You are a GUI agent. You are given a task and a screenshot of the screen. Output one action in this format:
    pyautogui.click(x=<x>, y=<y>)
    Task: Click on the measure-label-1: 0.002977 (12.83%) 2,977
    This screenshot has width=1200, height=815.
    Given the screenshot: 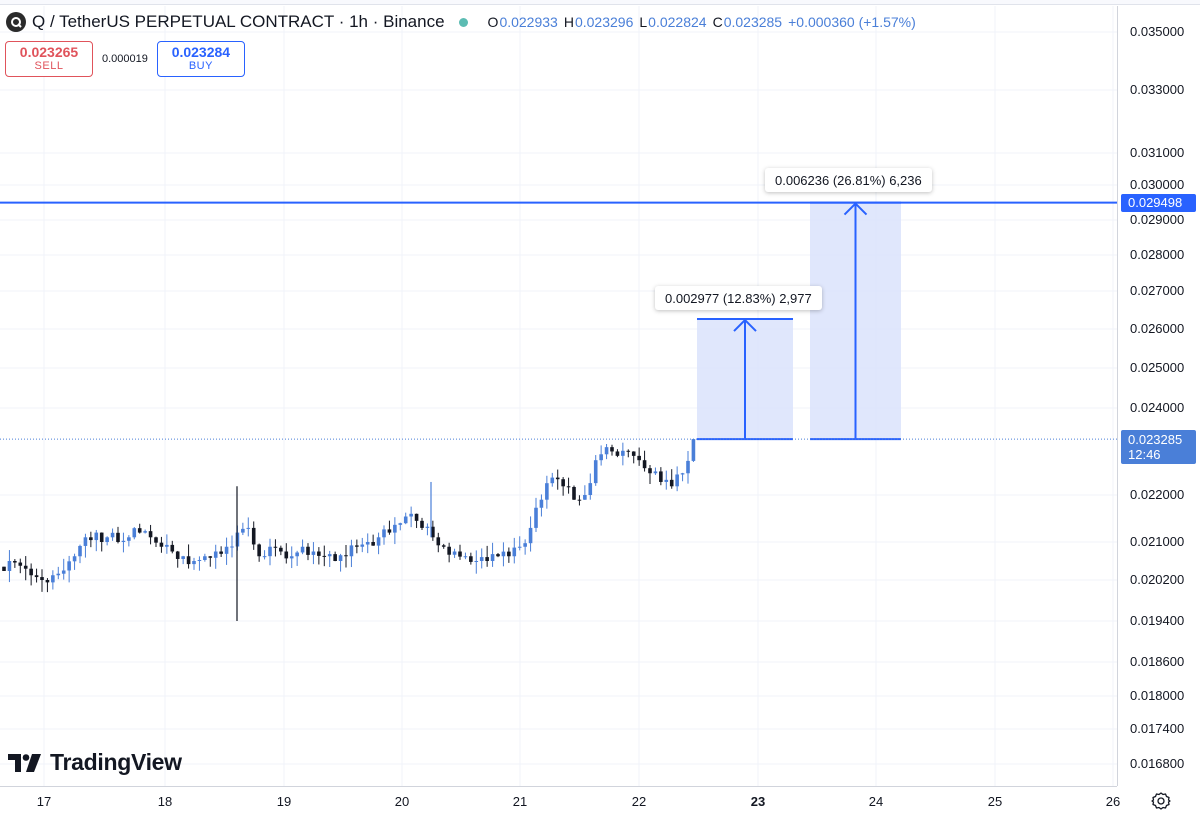 What is the action you would take?
    pyautogui.click(x=738, y=298)
    